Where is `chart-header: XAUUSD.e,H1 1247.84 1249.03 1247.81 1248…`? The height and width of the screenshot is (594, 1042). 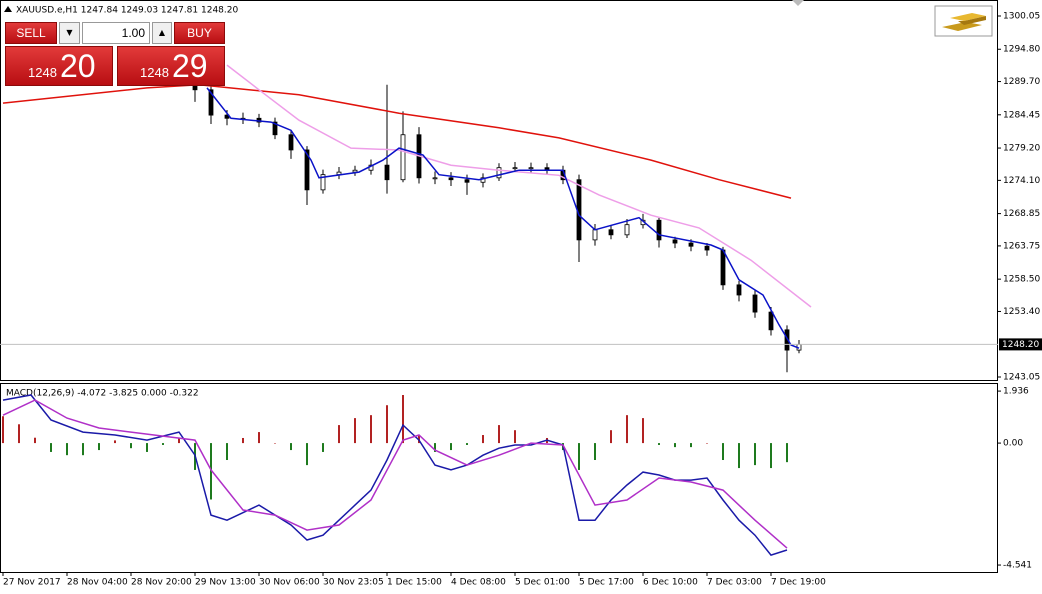 chart-header: XAUUSD.e,H1 1247.84 1249.03 1247.81 1248… is located at coordinates (127, 11).